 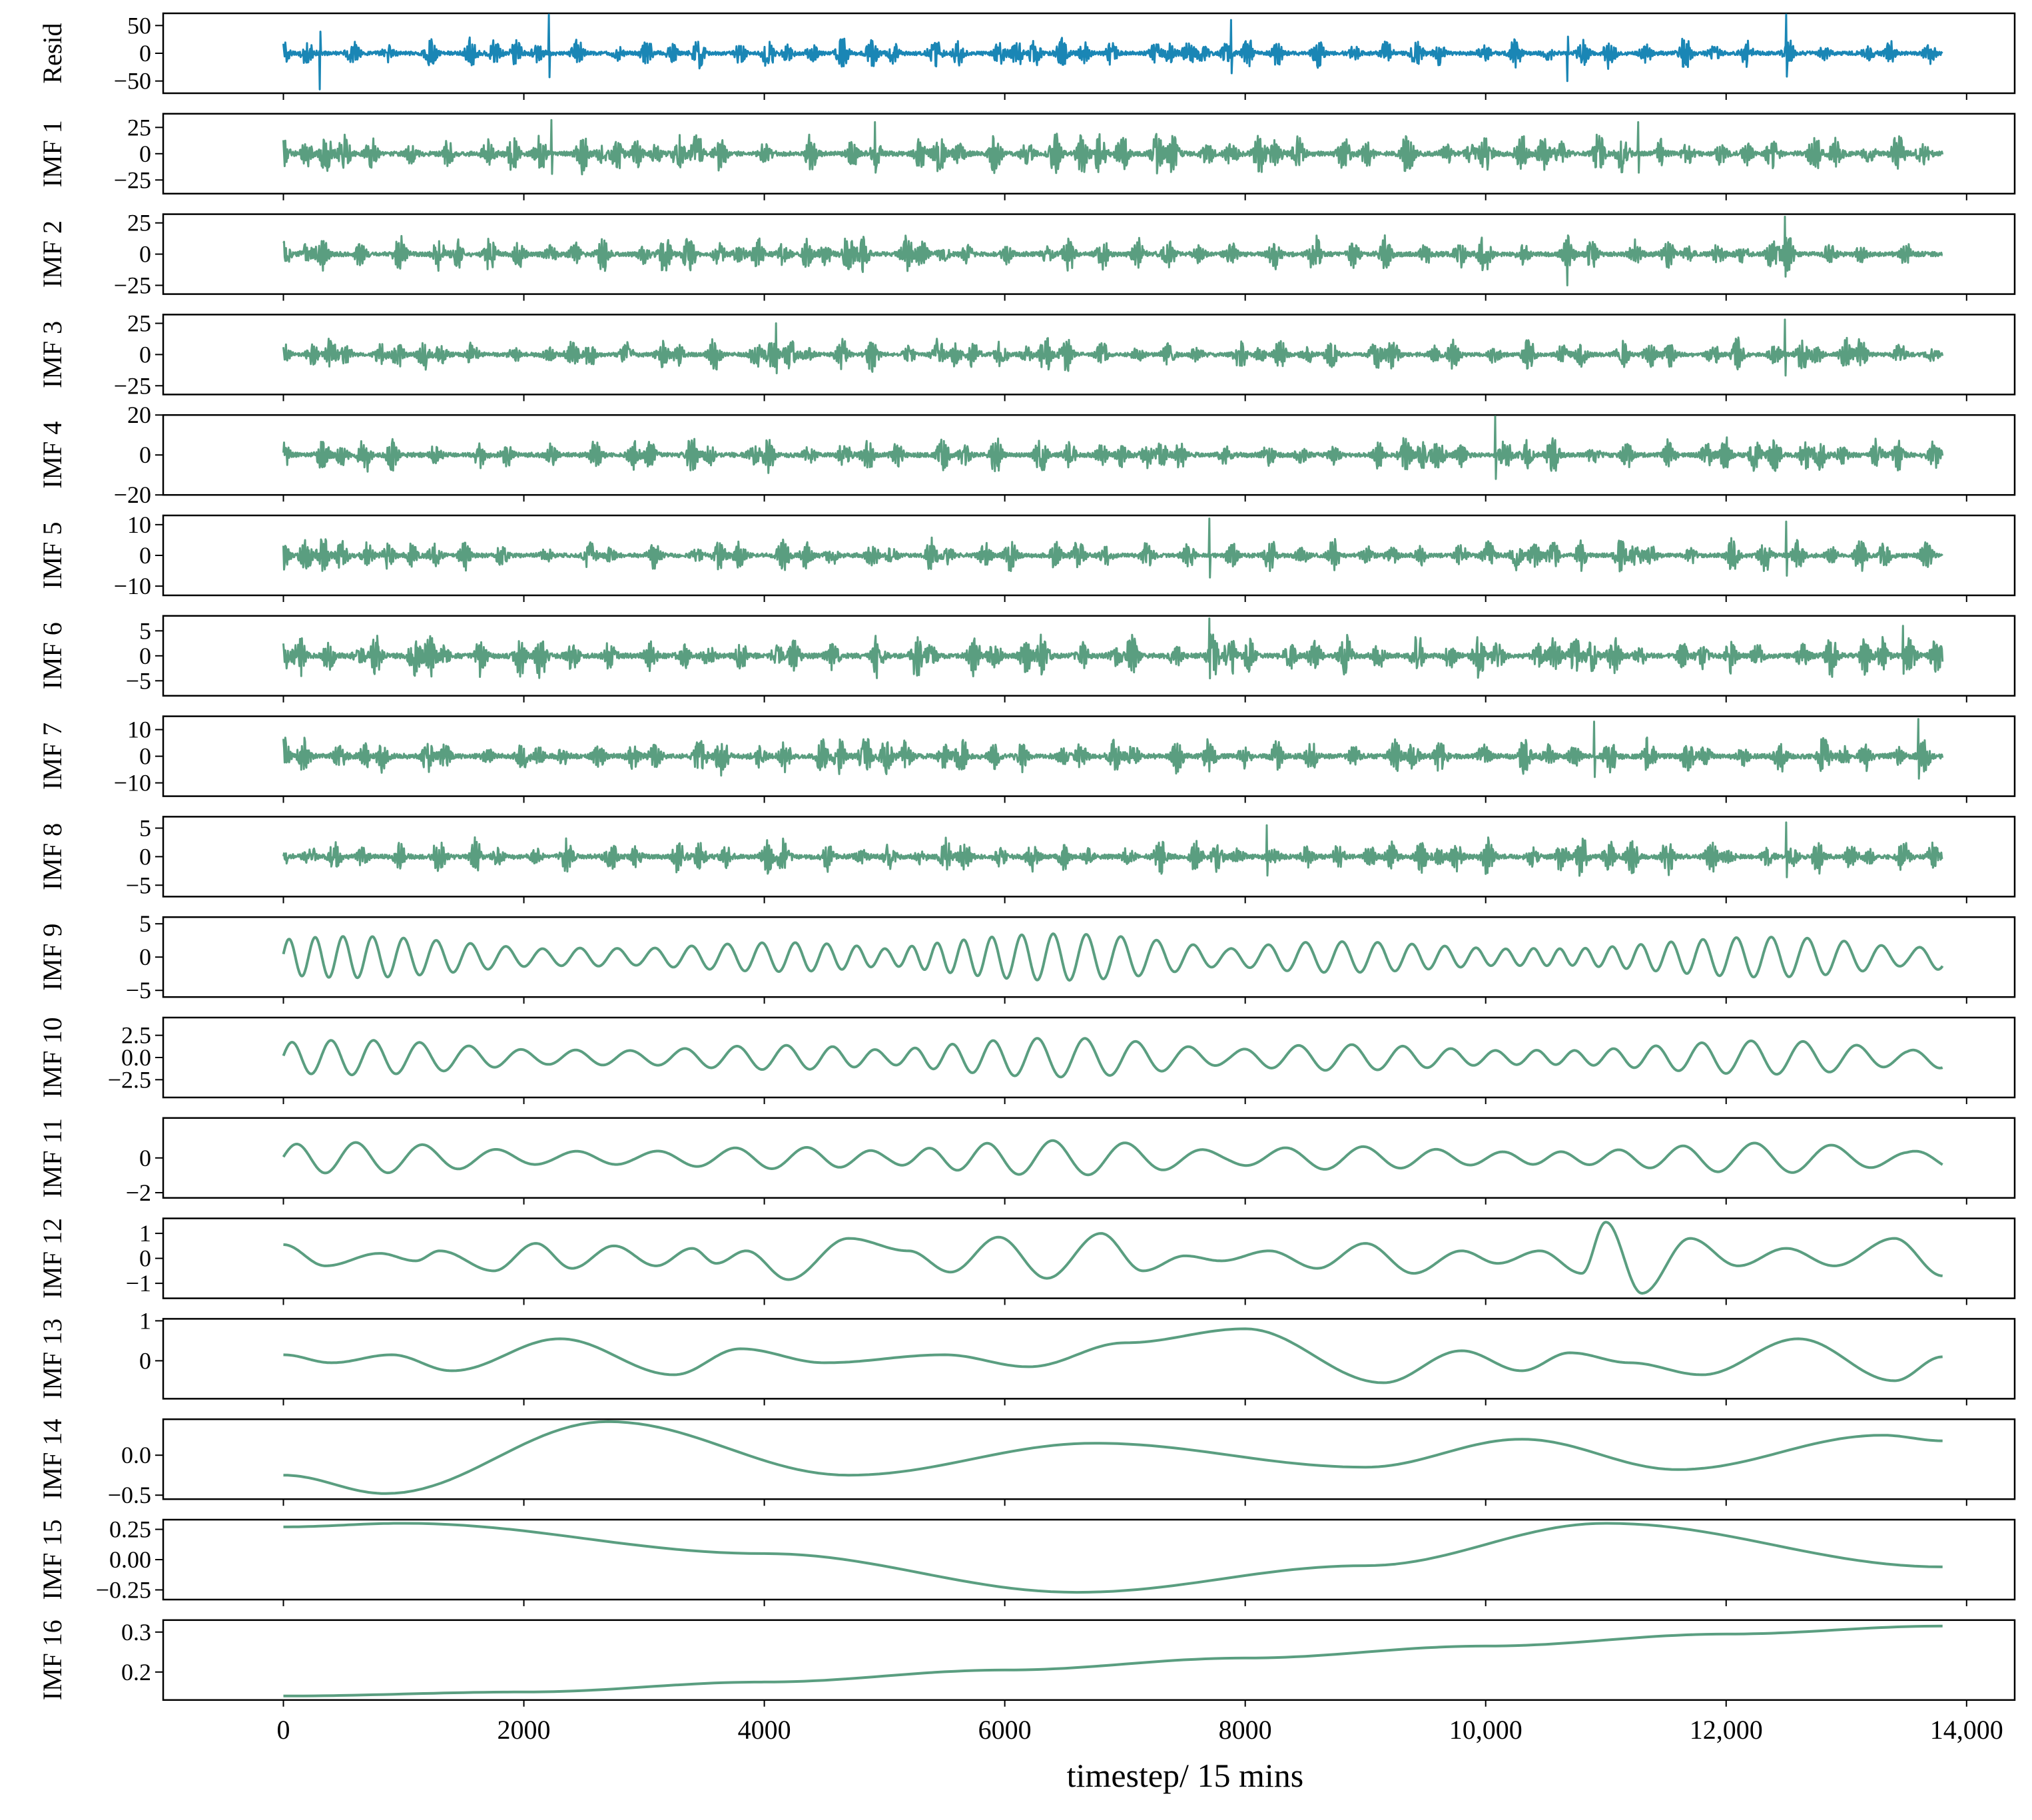 I want to click on ytick-label: 2.5, so click(x=136, y=1035).